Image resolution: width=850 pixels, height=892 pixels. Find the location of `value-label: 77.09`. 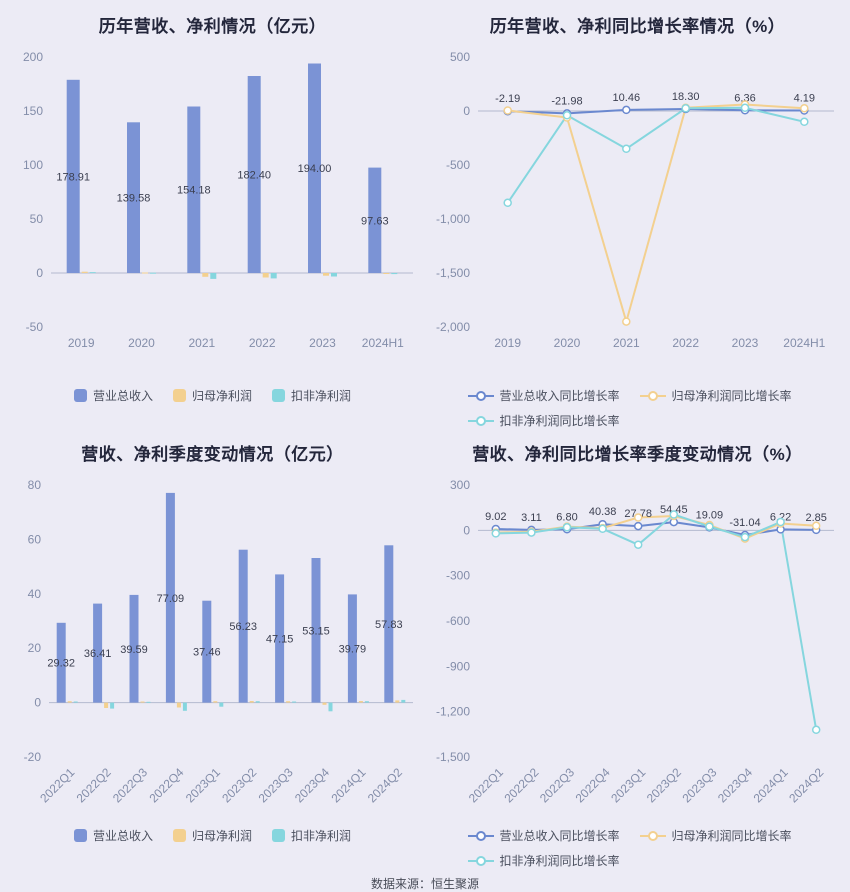

value-label: 77.09 is located at coordinates (170, 599).